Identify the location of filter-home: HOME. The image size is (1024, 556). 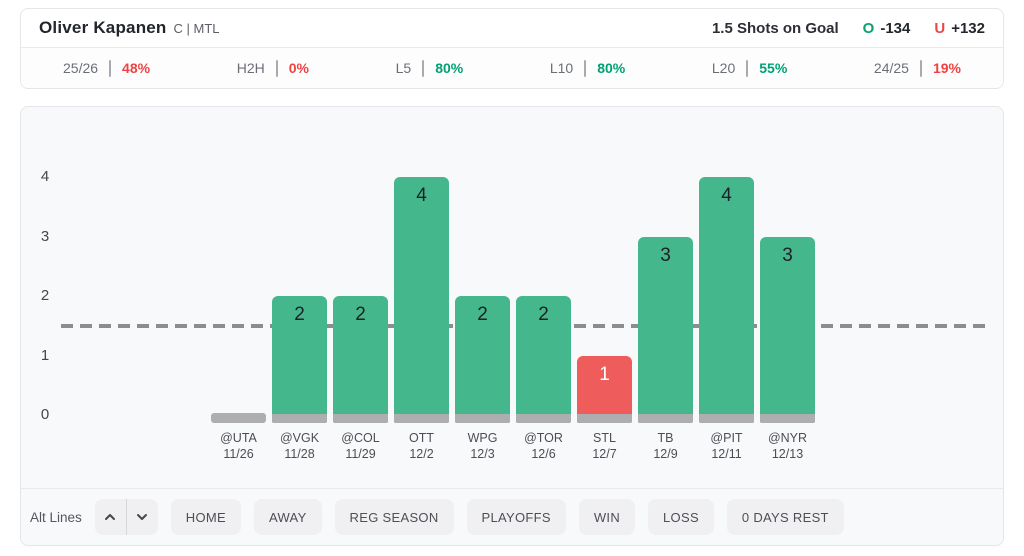
(205, 517).